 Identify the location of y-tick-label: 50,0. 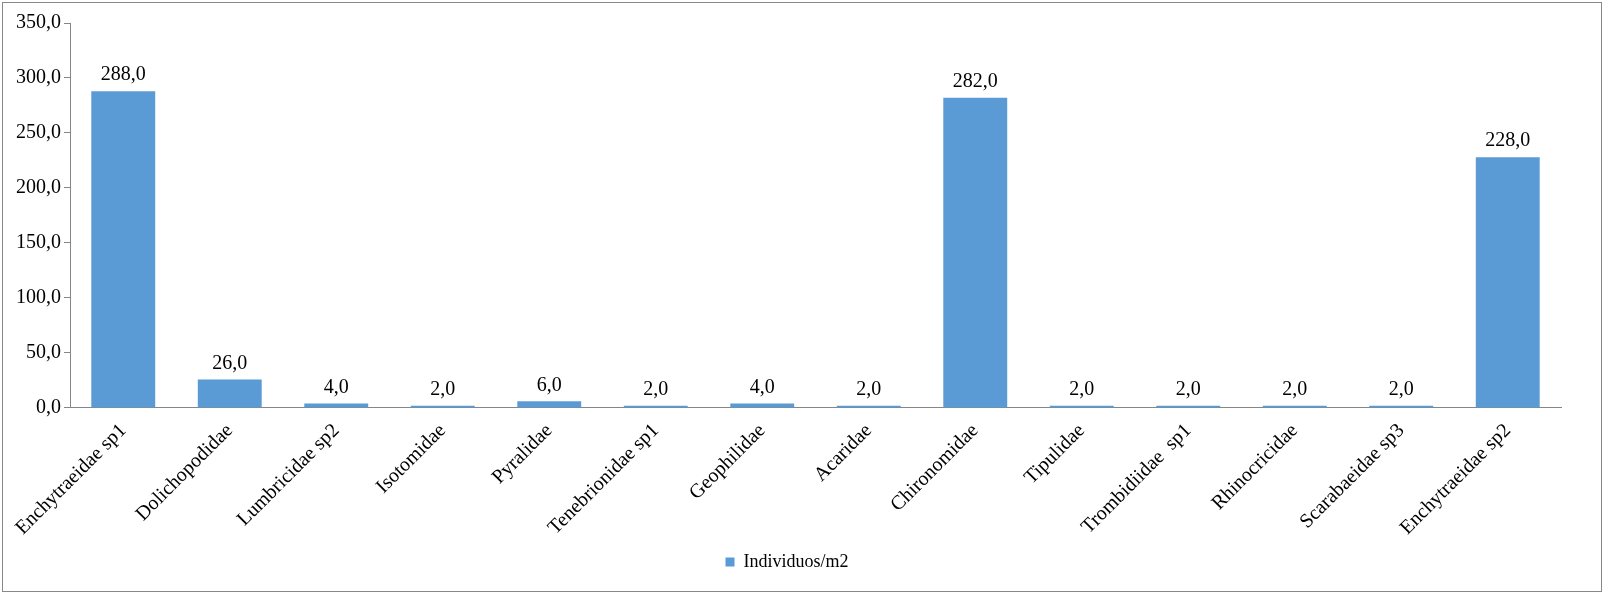
(43, 351).